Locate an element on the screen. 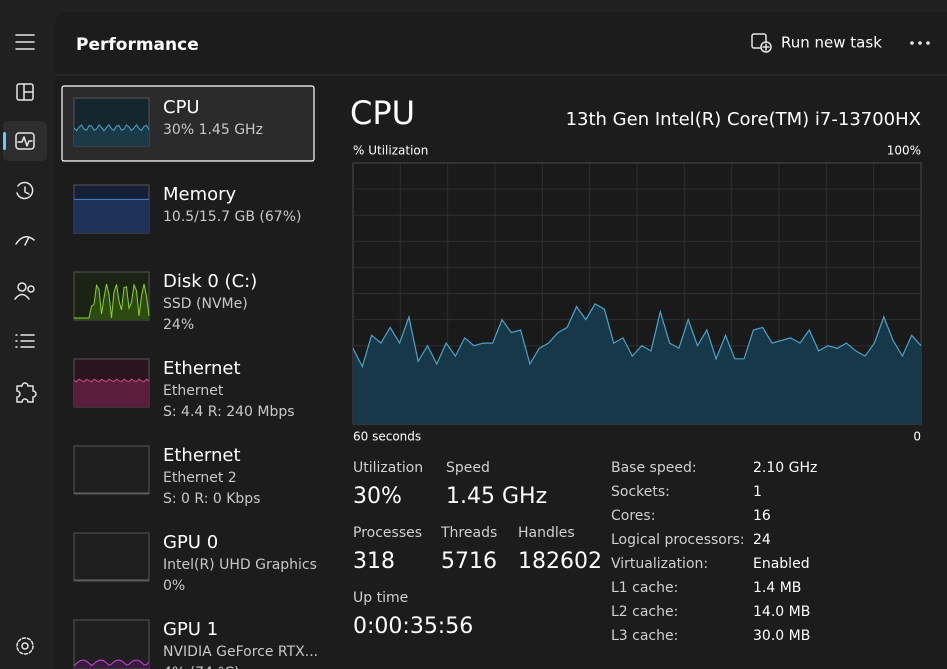 This screenshot has width=947, height=669. spec-label: Base speed: is located at coordinates (654, 468).